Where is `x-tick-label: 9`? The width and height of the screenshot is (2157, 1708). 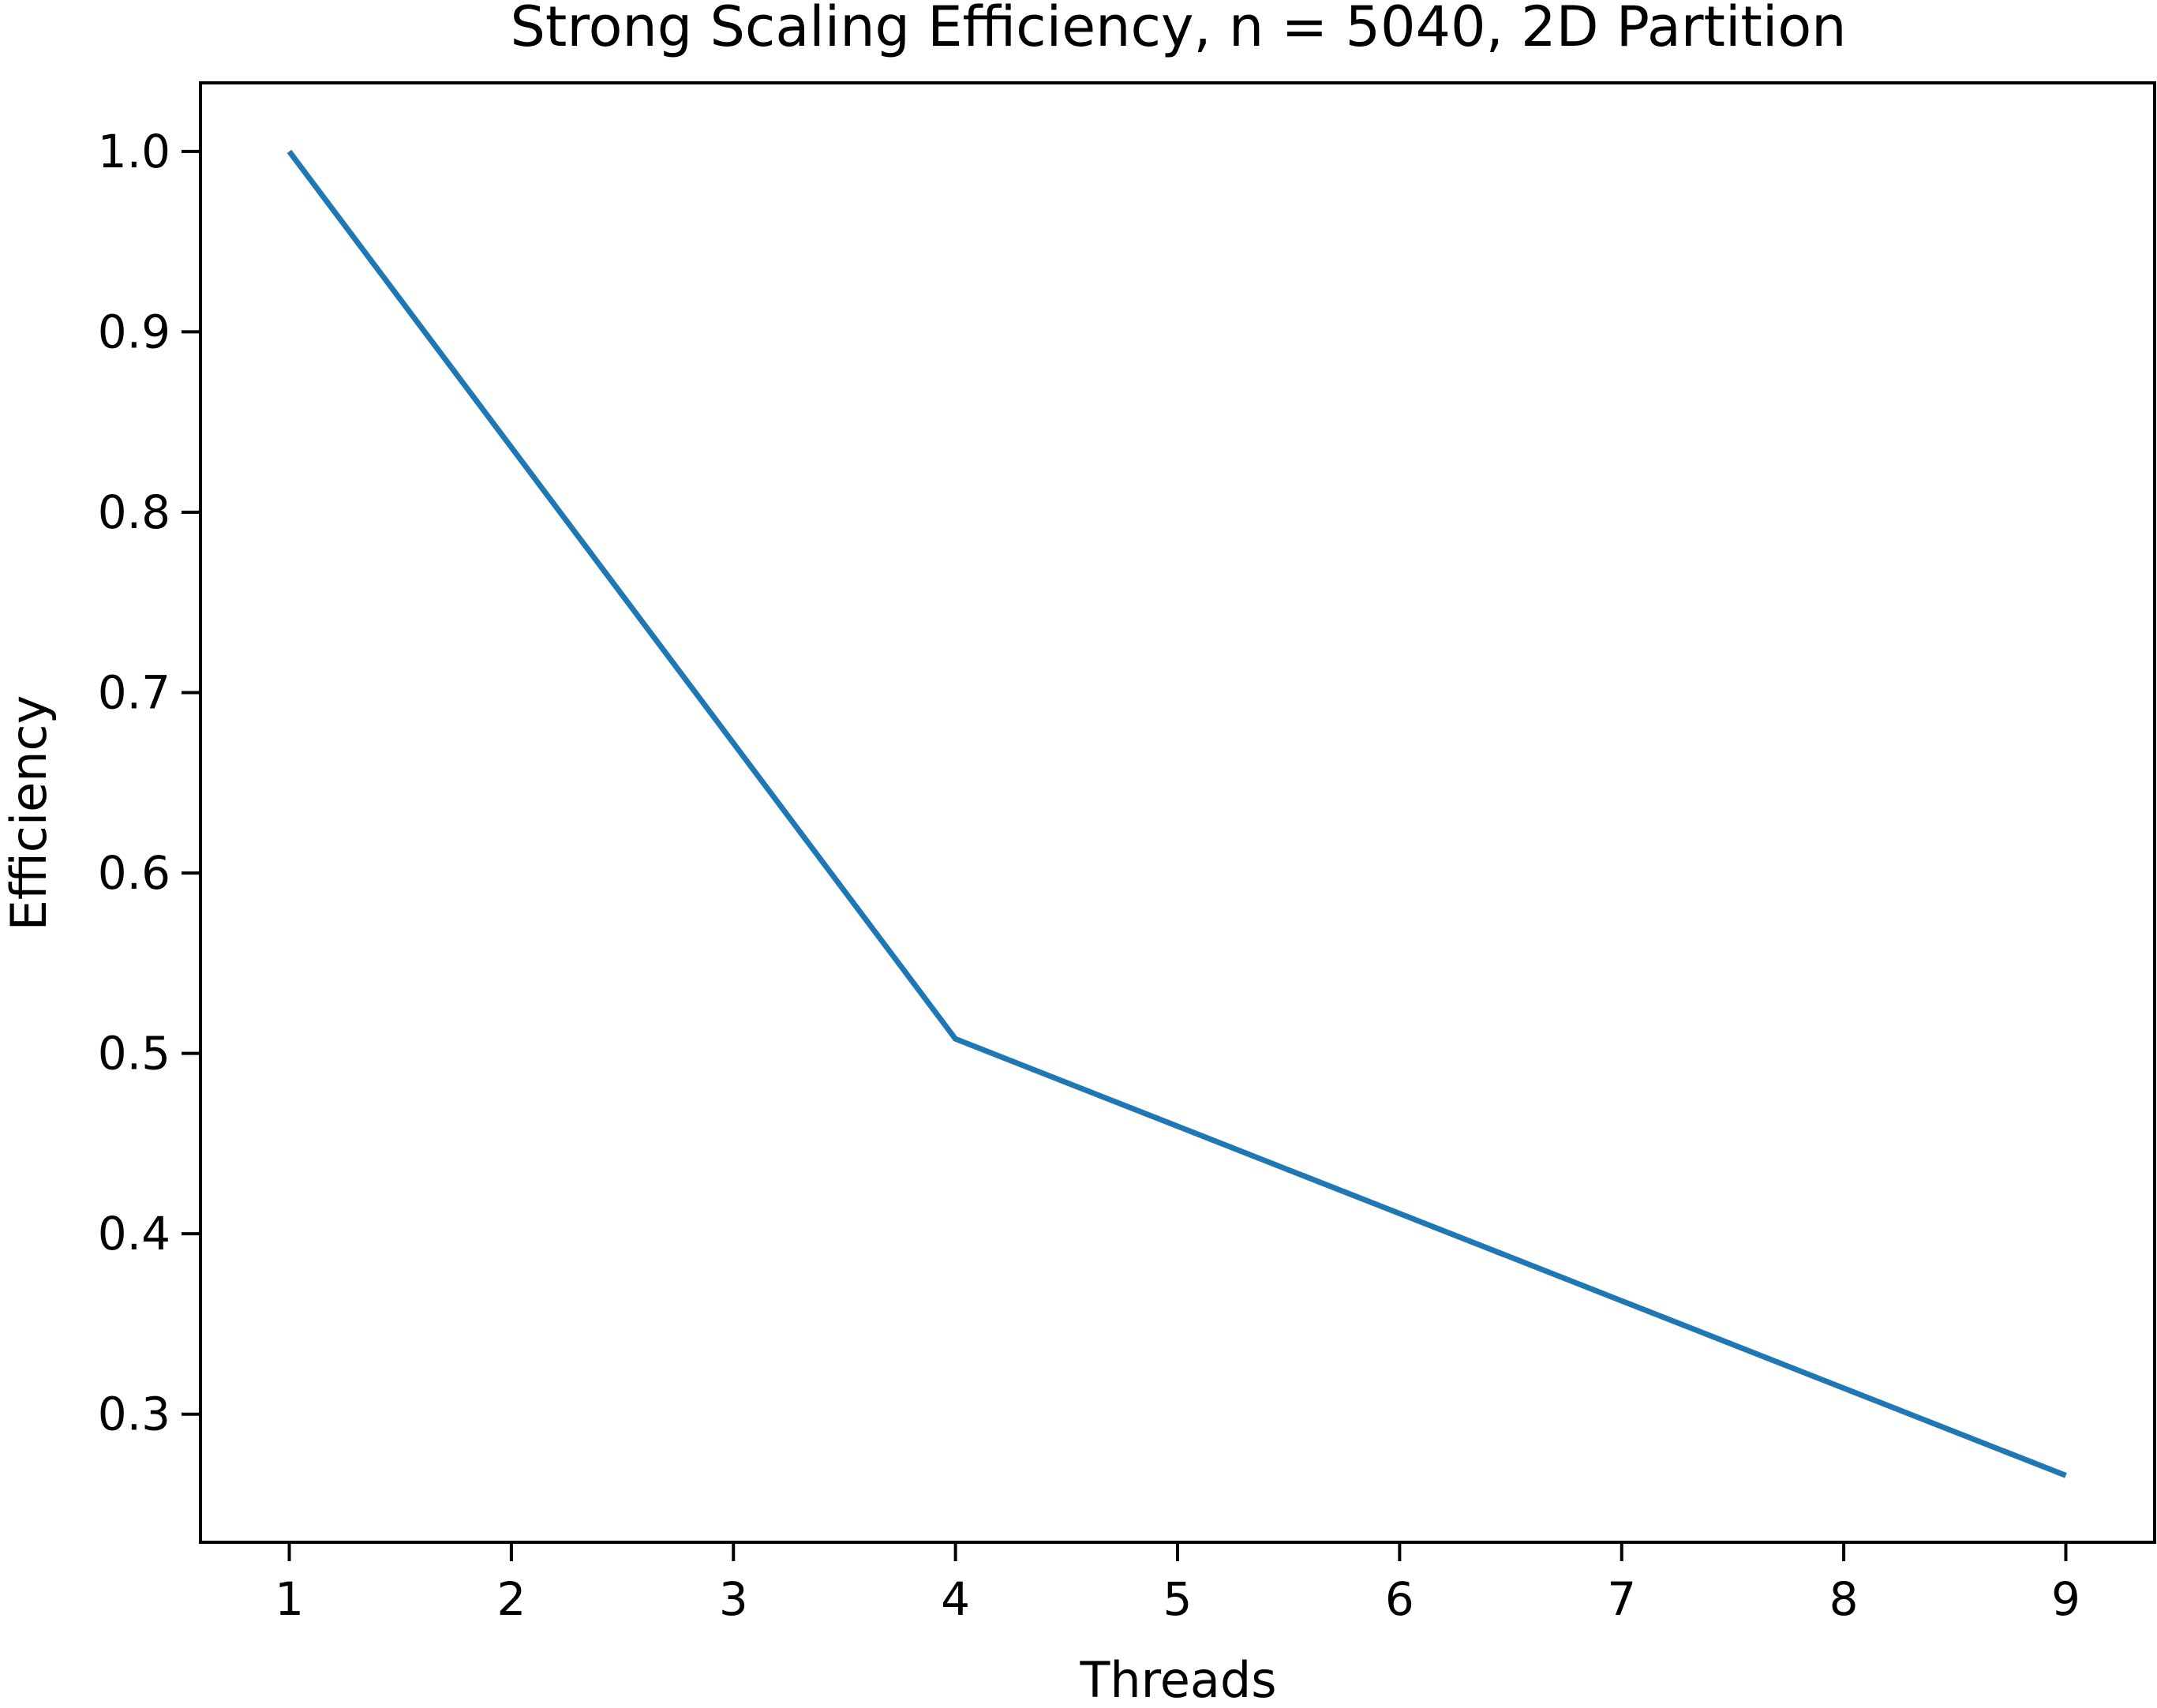 x-tick-label: 9 is located at coordinates (2065, 1599).